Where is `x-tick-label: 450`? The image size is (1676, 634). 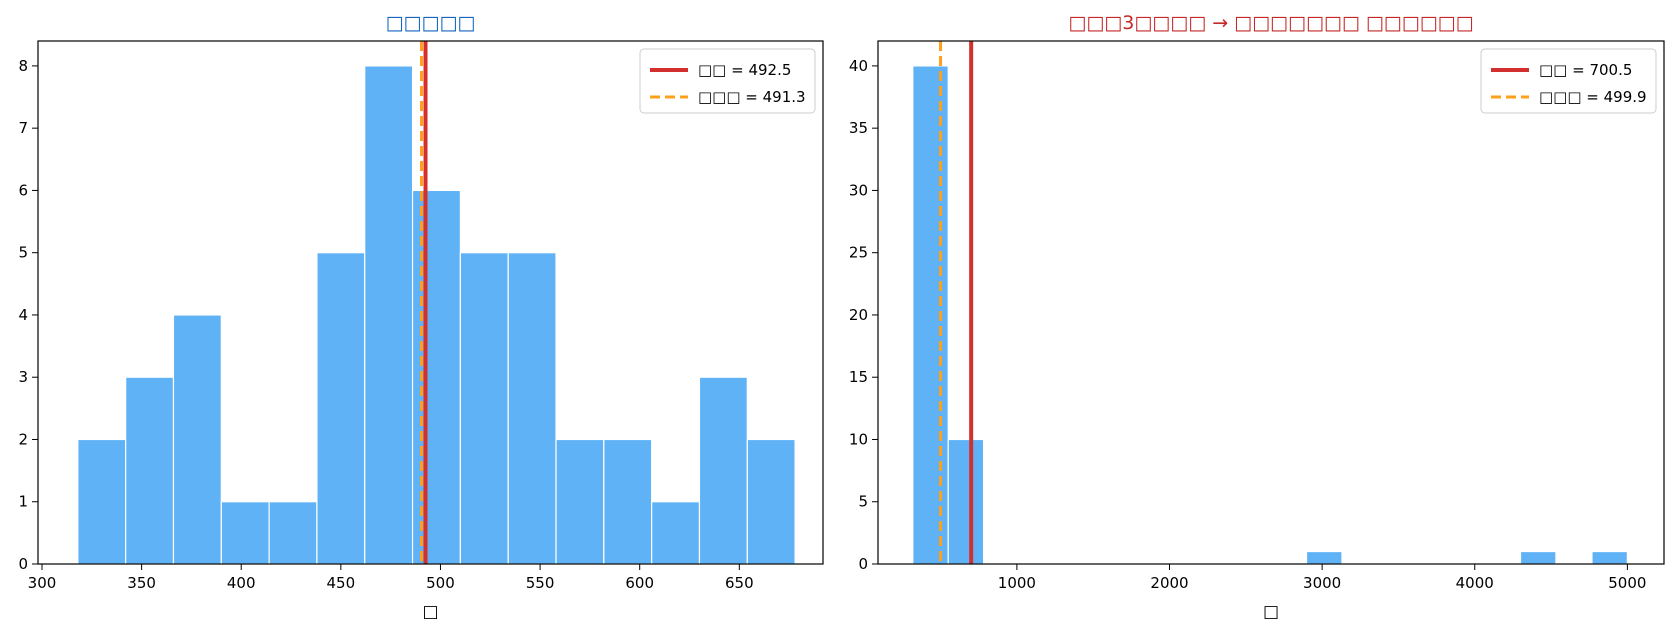 x-tick-label: 450 is located at coordinates (341, 583).